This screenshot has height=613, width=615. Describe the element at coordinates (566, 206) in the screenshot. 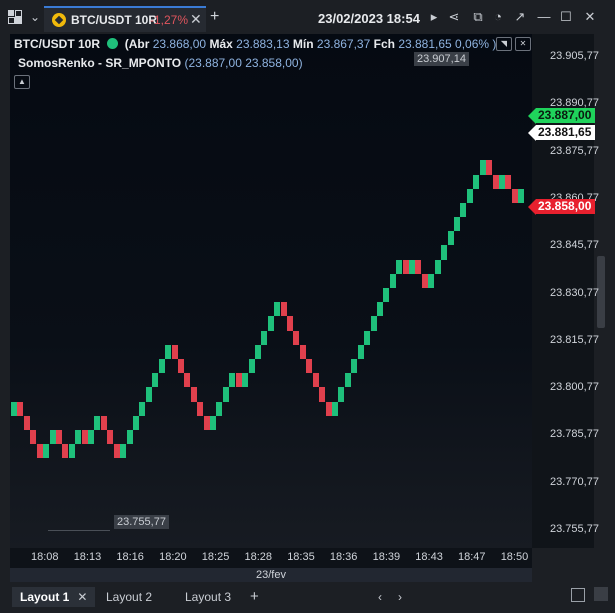

I see `price-tag-lower: 23.858,00` at that location.